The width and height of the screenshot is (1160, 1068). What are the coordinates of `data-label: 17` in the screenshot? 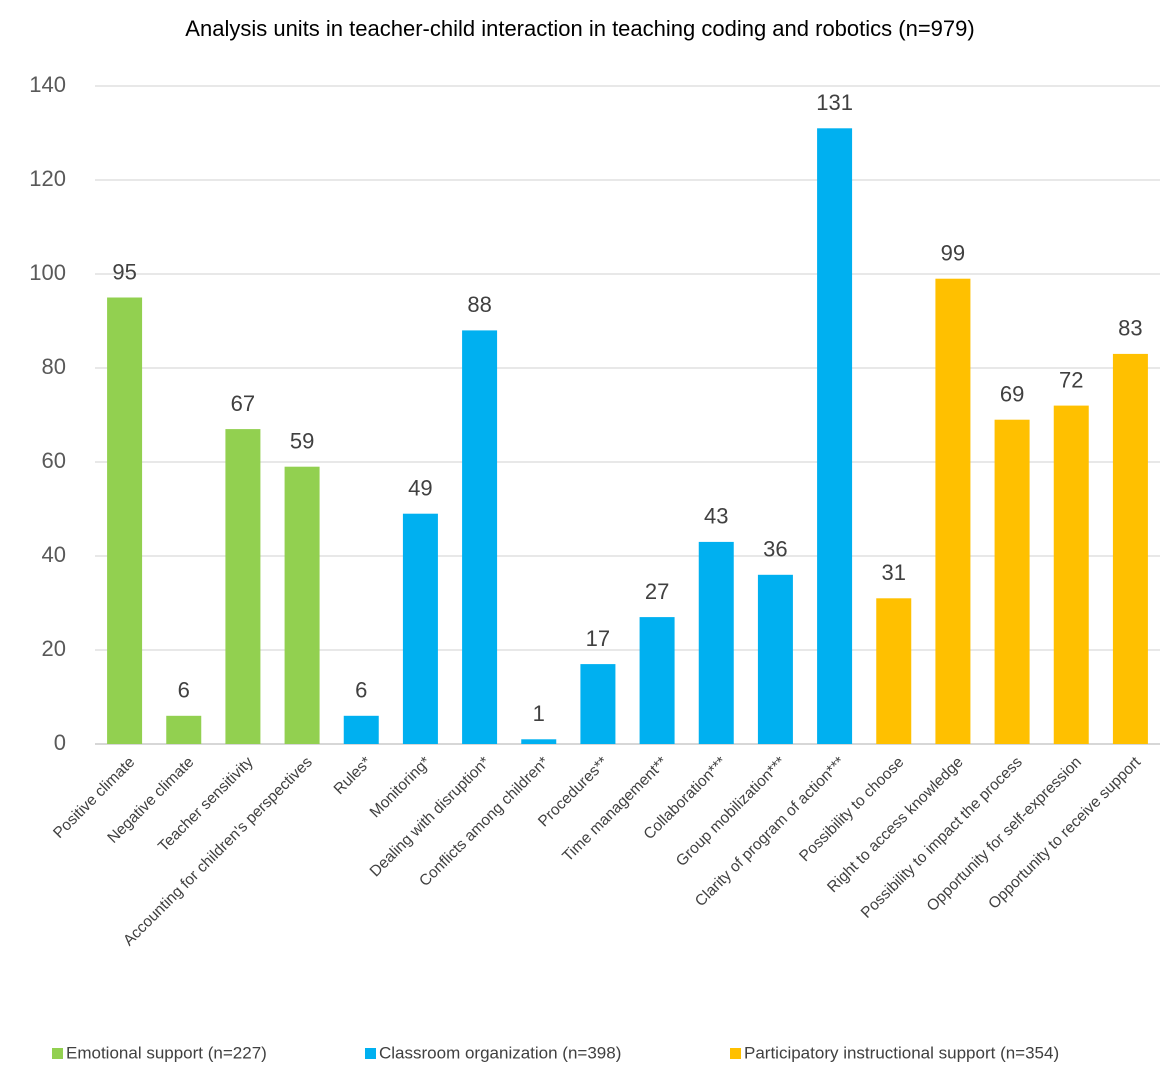 It's located at (598, 638).